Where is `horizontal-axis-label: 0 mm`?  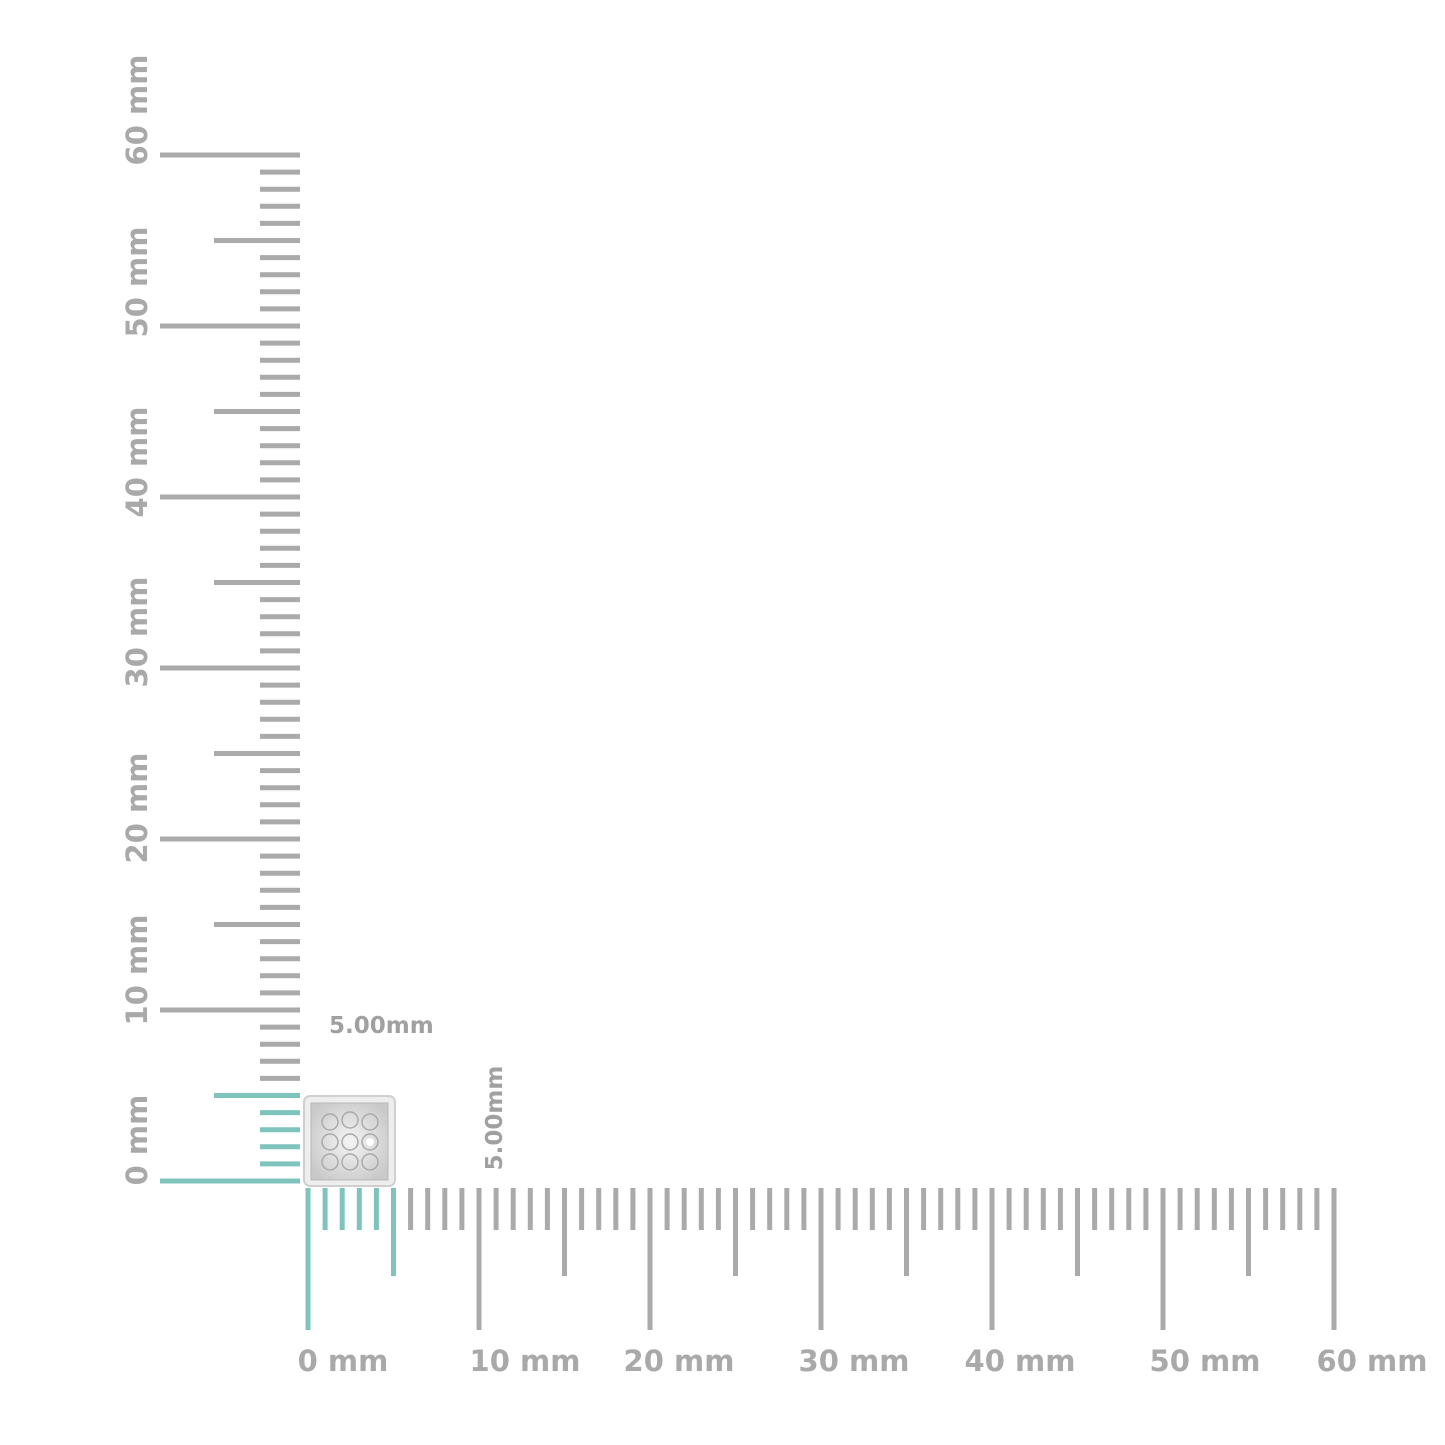
horizontal-axis-label: 0 mm is located at coordinates (343, 1361).